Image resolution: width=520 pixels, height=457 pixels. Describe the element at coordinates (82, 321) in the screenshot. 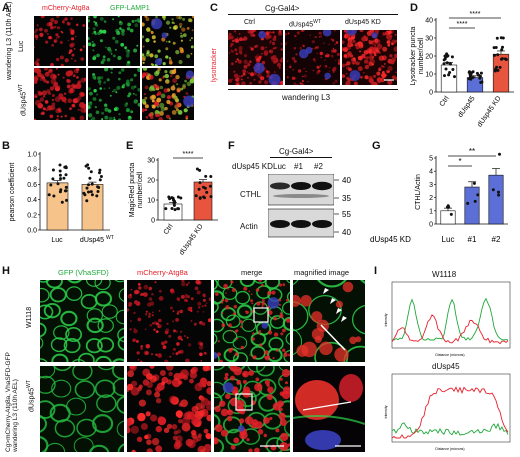

I see `panel-h-image-w1118-gfp` at that location.